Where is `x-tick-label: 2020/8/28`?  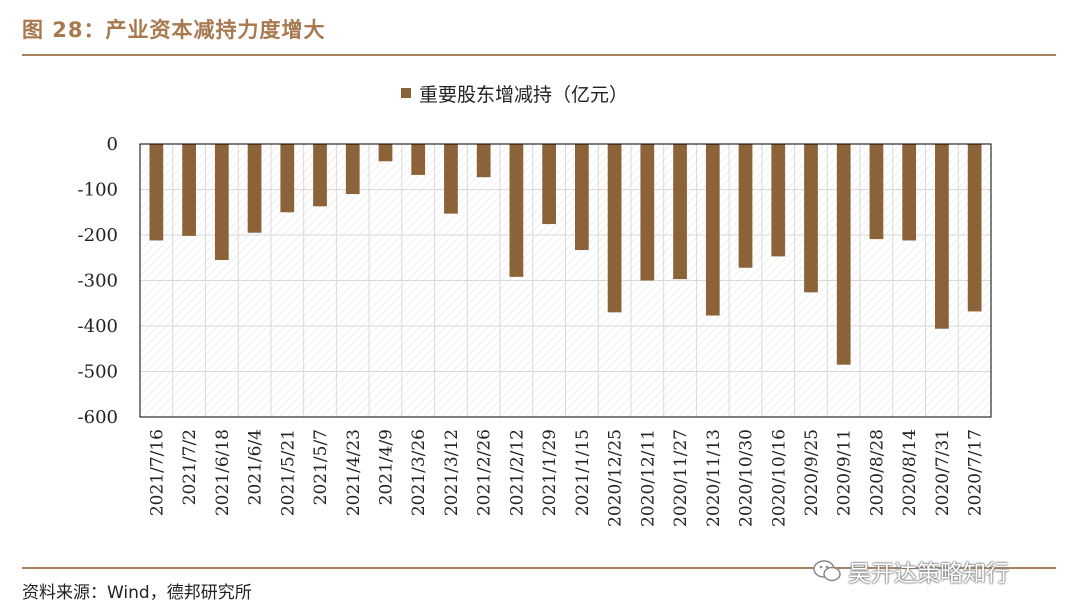 x-tick-label: 2020/8/28 is located at coordinates (877, 472).